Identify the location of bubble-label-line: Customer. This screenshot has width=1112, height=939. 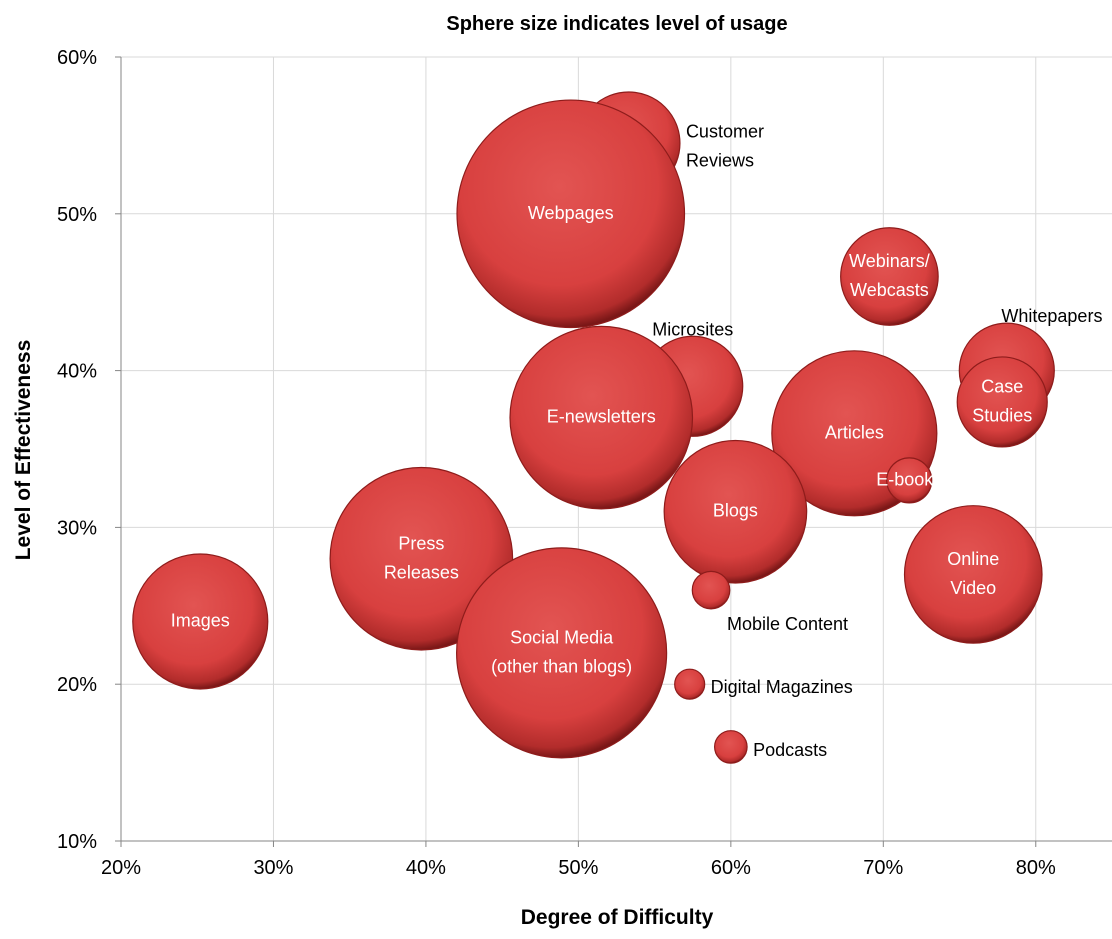
(725, 131).